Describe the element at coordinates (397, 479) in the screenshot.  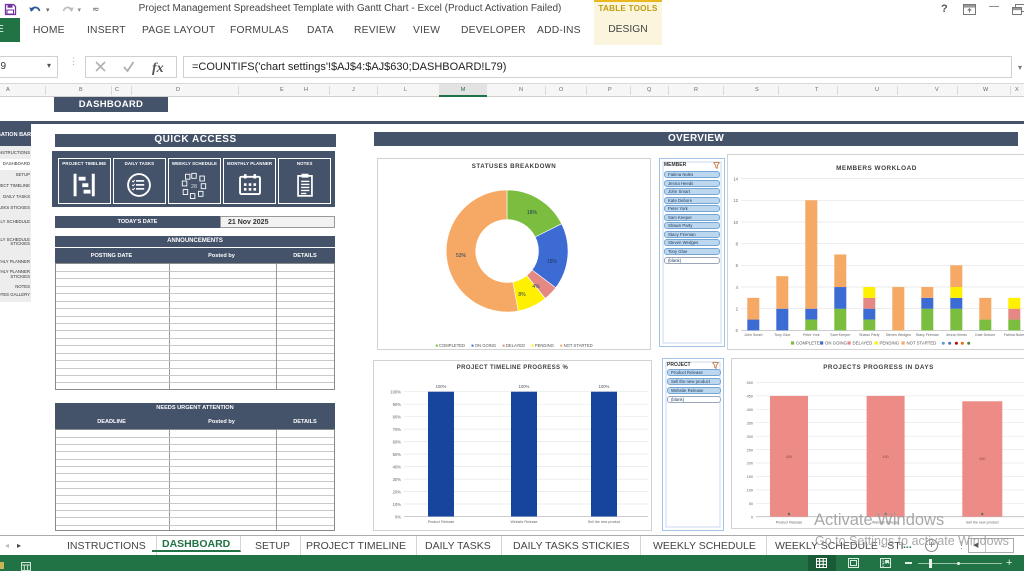
I see `svg-text: 30%` at that location.